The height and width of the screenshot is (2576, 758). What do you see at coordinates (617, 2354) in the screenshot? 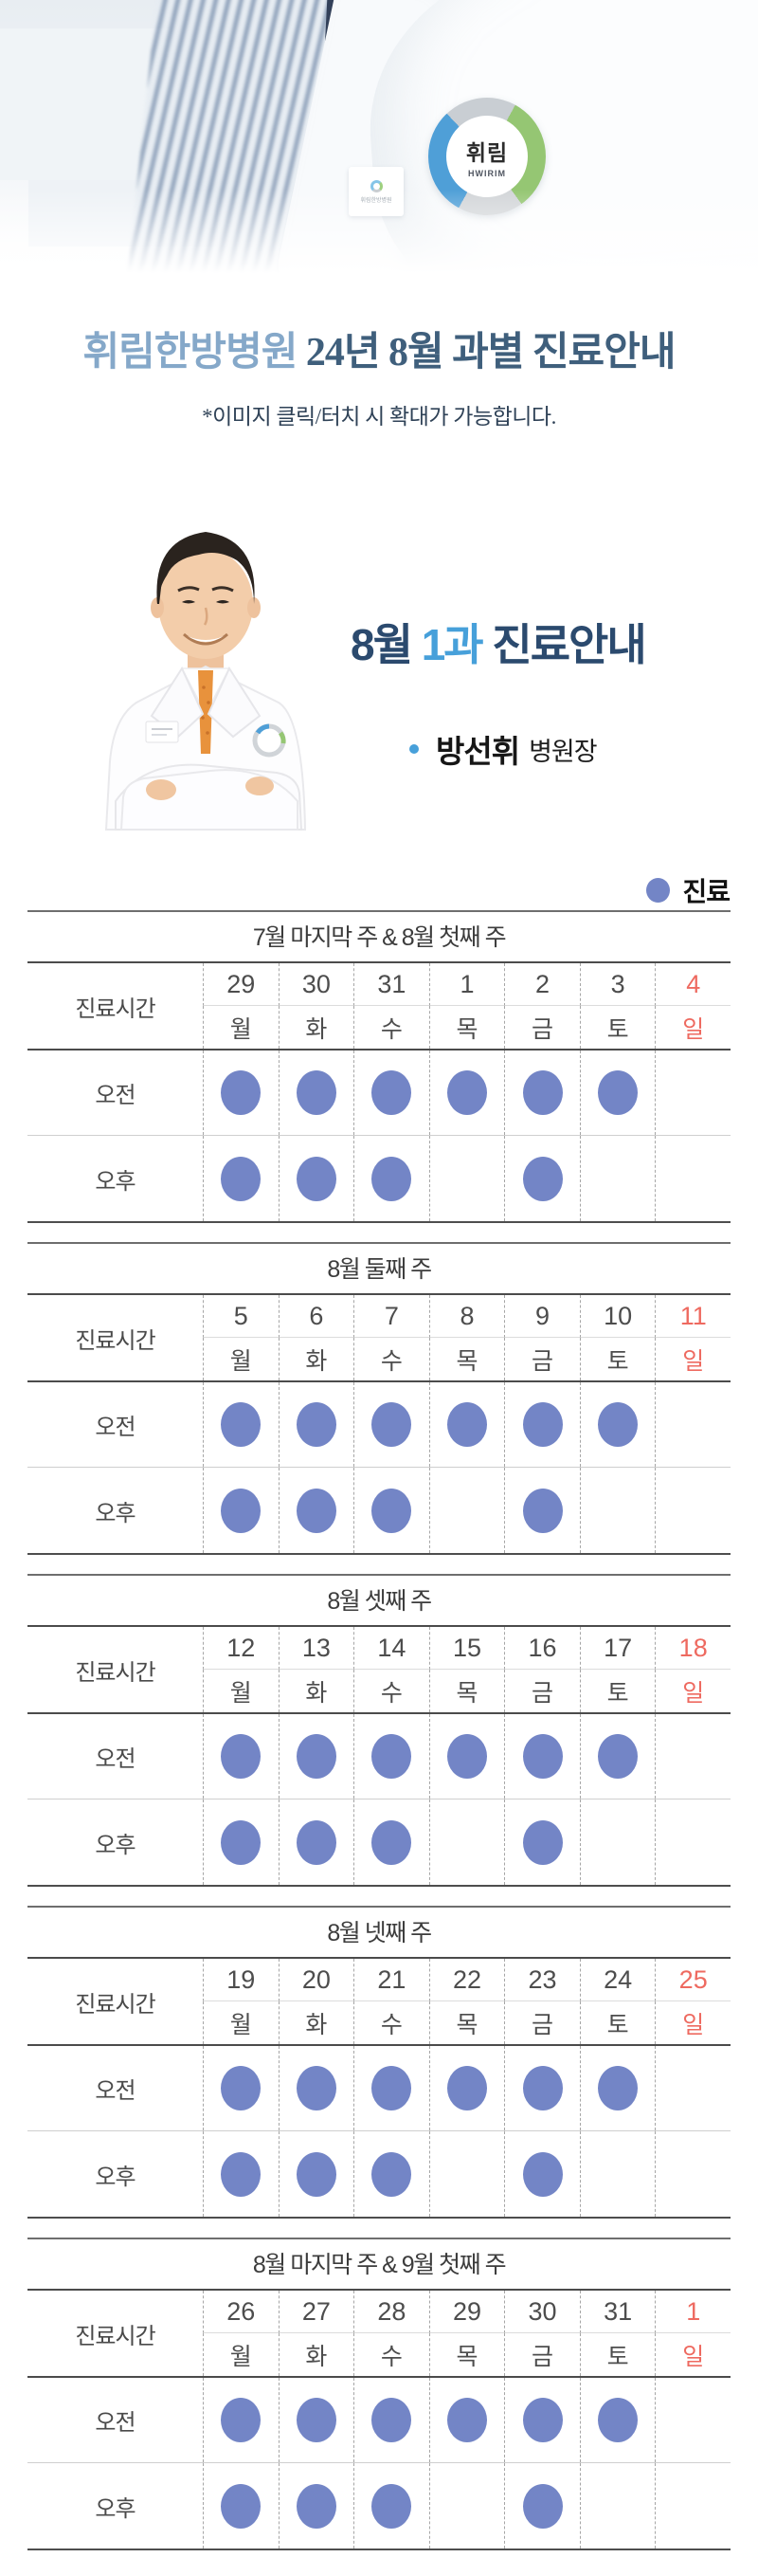
I see `day-cell: 토` at bounding box center [617, 2354].